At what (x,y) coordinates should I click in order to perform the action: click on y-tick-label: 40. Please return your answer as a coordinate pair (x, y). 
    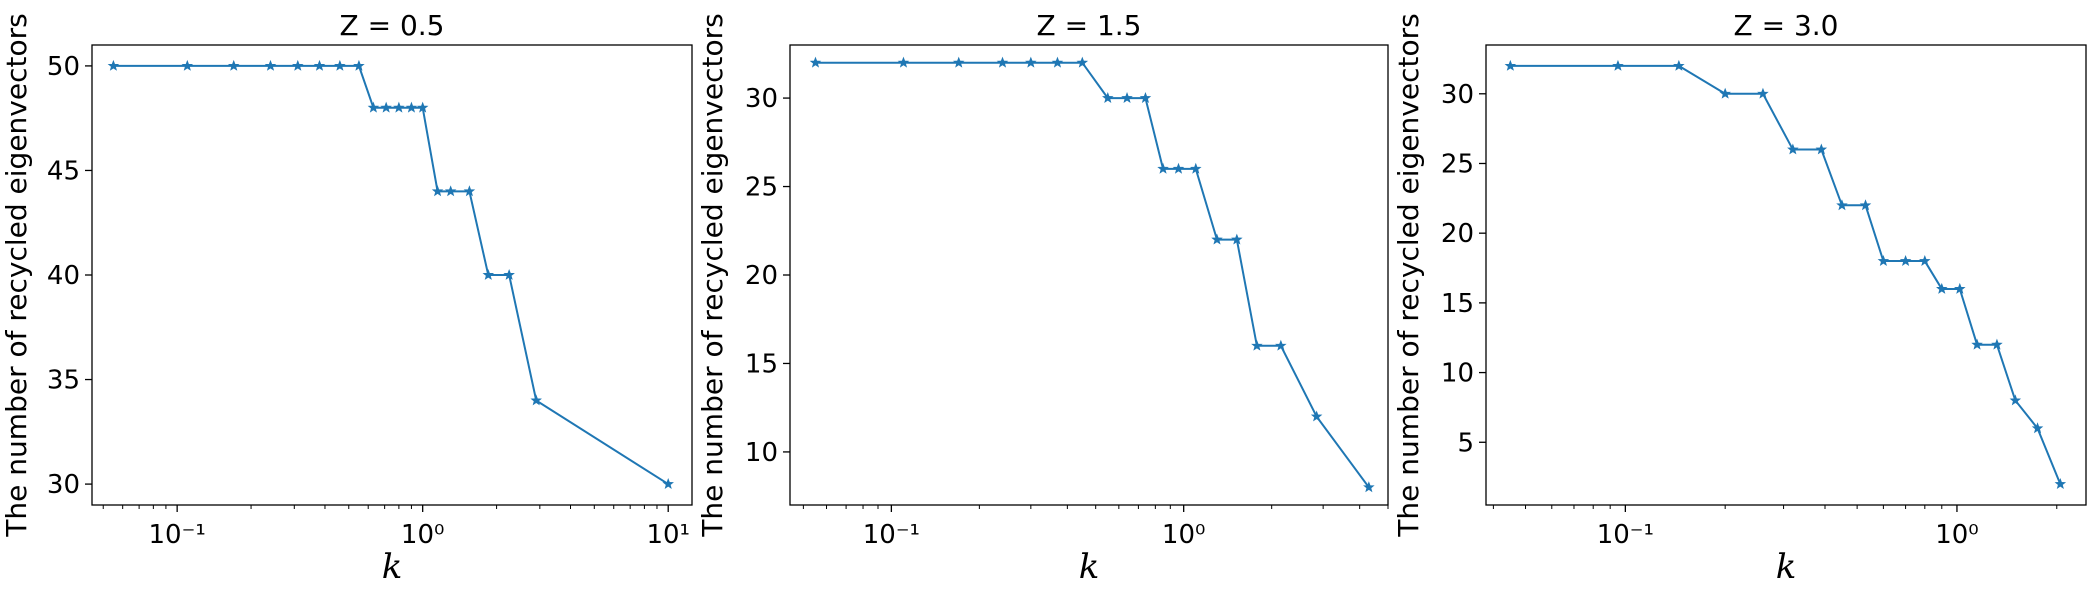
    Looking at the image, I should click on (63, 276).